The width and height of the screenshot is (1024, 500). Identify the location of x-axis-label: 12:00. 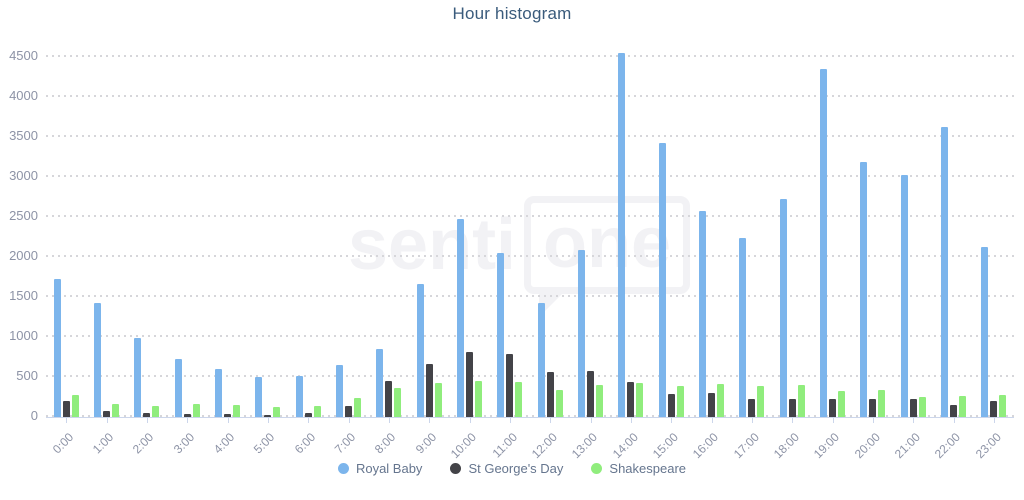
(544, 446).